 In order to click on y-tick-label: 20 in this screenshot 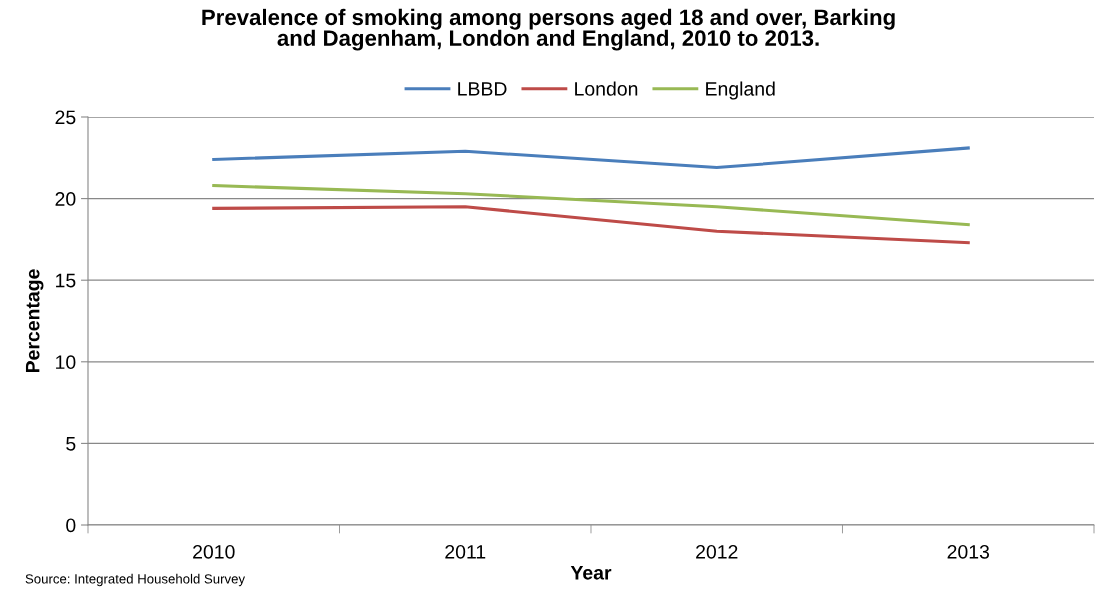, I will do `click(65, 199)`.